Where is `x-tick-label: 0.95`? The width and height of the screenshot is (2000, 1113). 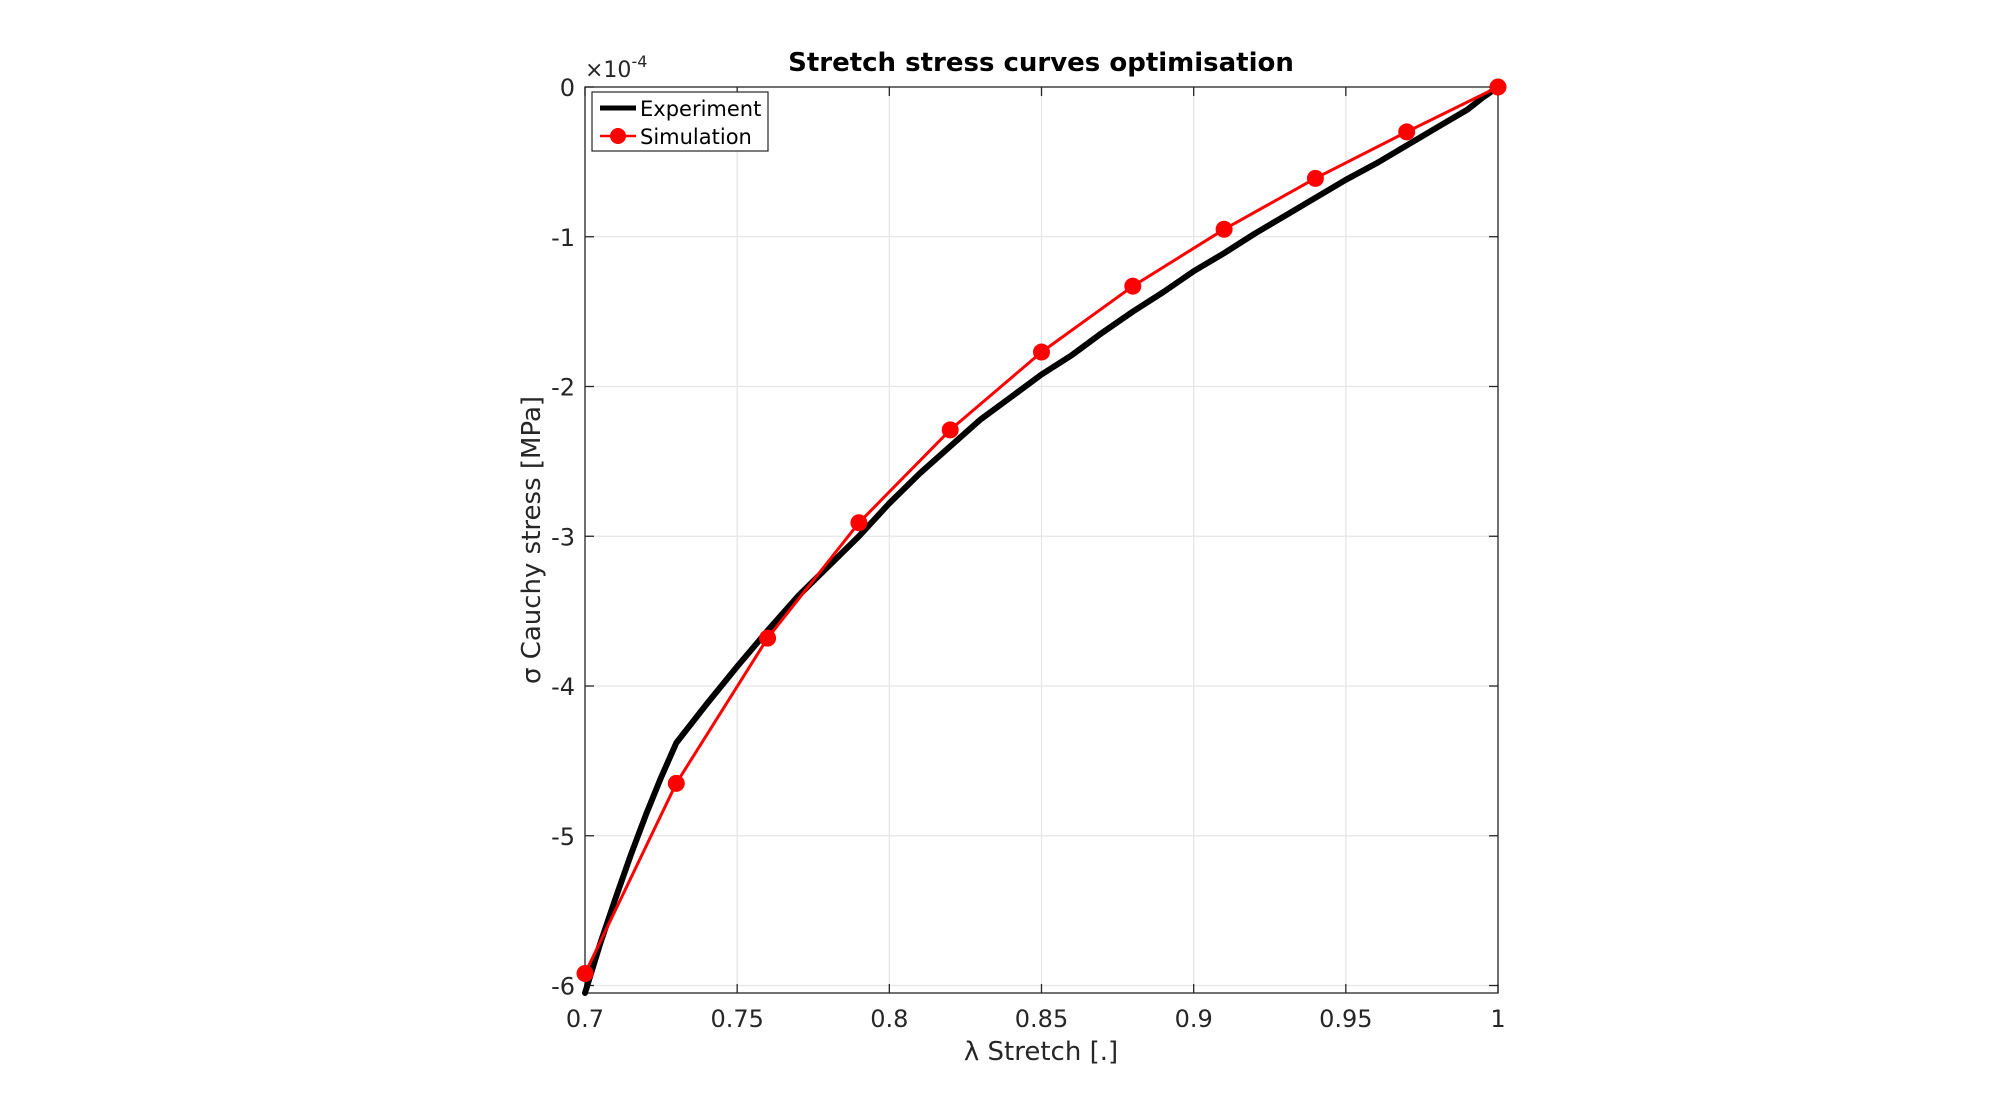
x-tick-label: 0.95 is located at coordinates (1345, 1019).